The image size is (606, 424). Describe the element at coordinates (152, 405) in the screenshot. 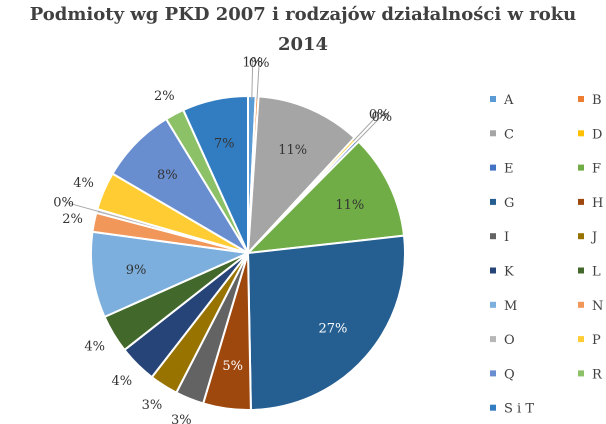

I see `slice-label-j: 3%` at that location.